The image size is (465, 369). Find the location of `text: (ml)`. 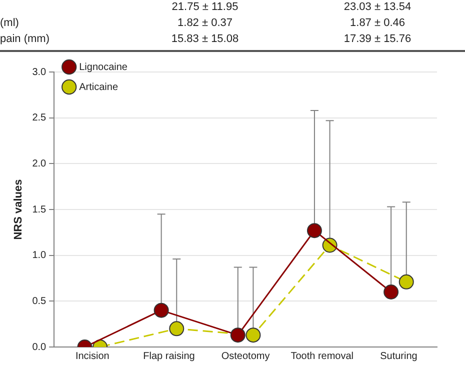

text: (ml) is located at coordinates (10, 23).